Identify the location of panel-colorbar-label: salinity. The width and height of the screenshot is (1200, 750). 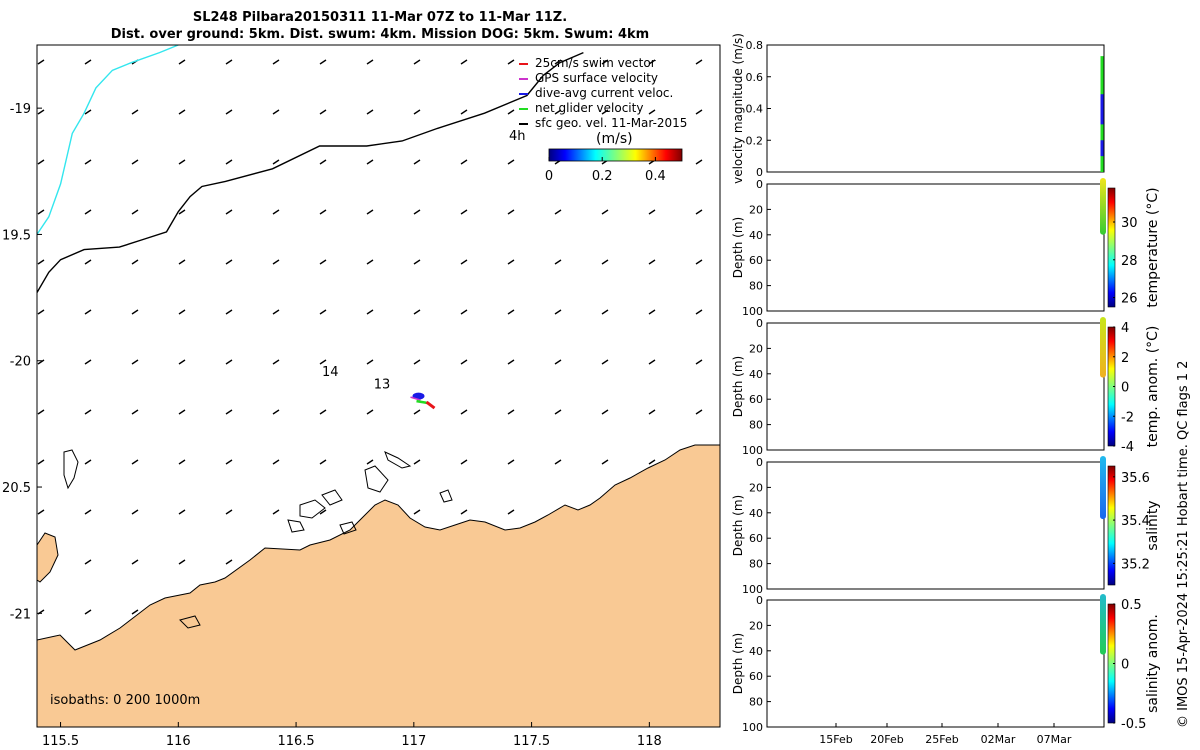
(1153, 525).